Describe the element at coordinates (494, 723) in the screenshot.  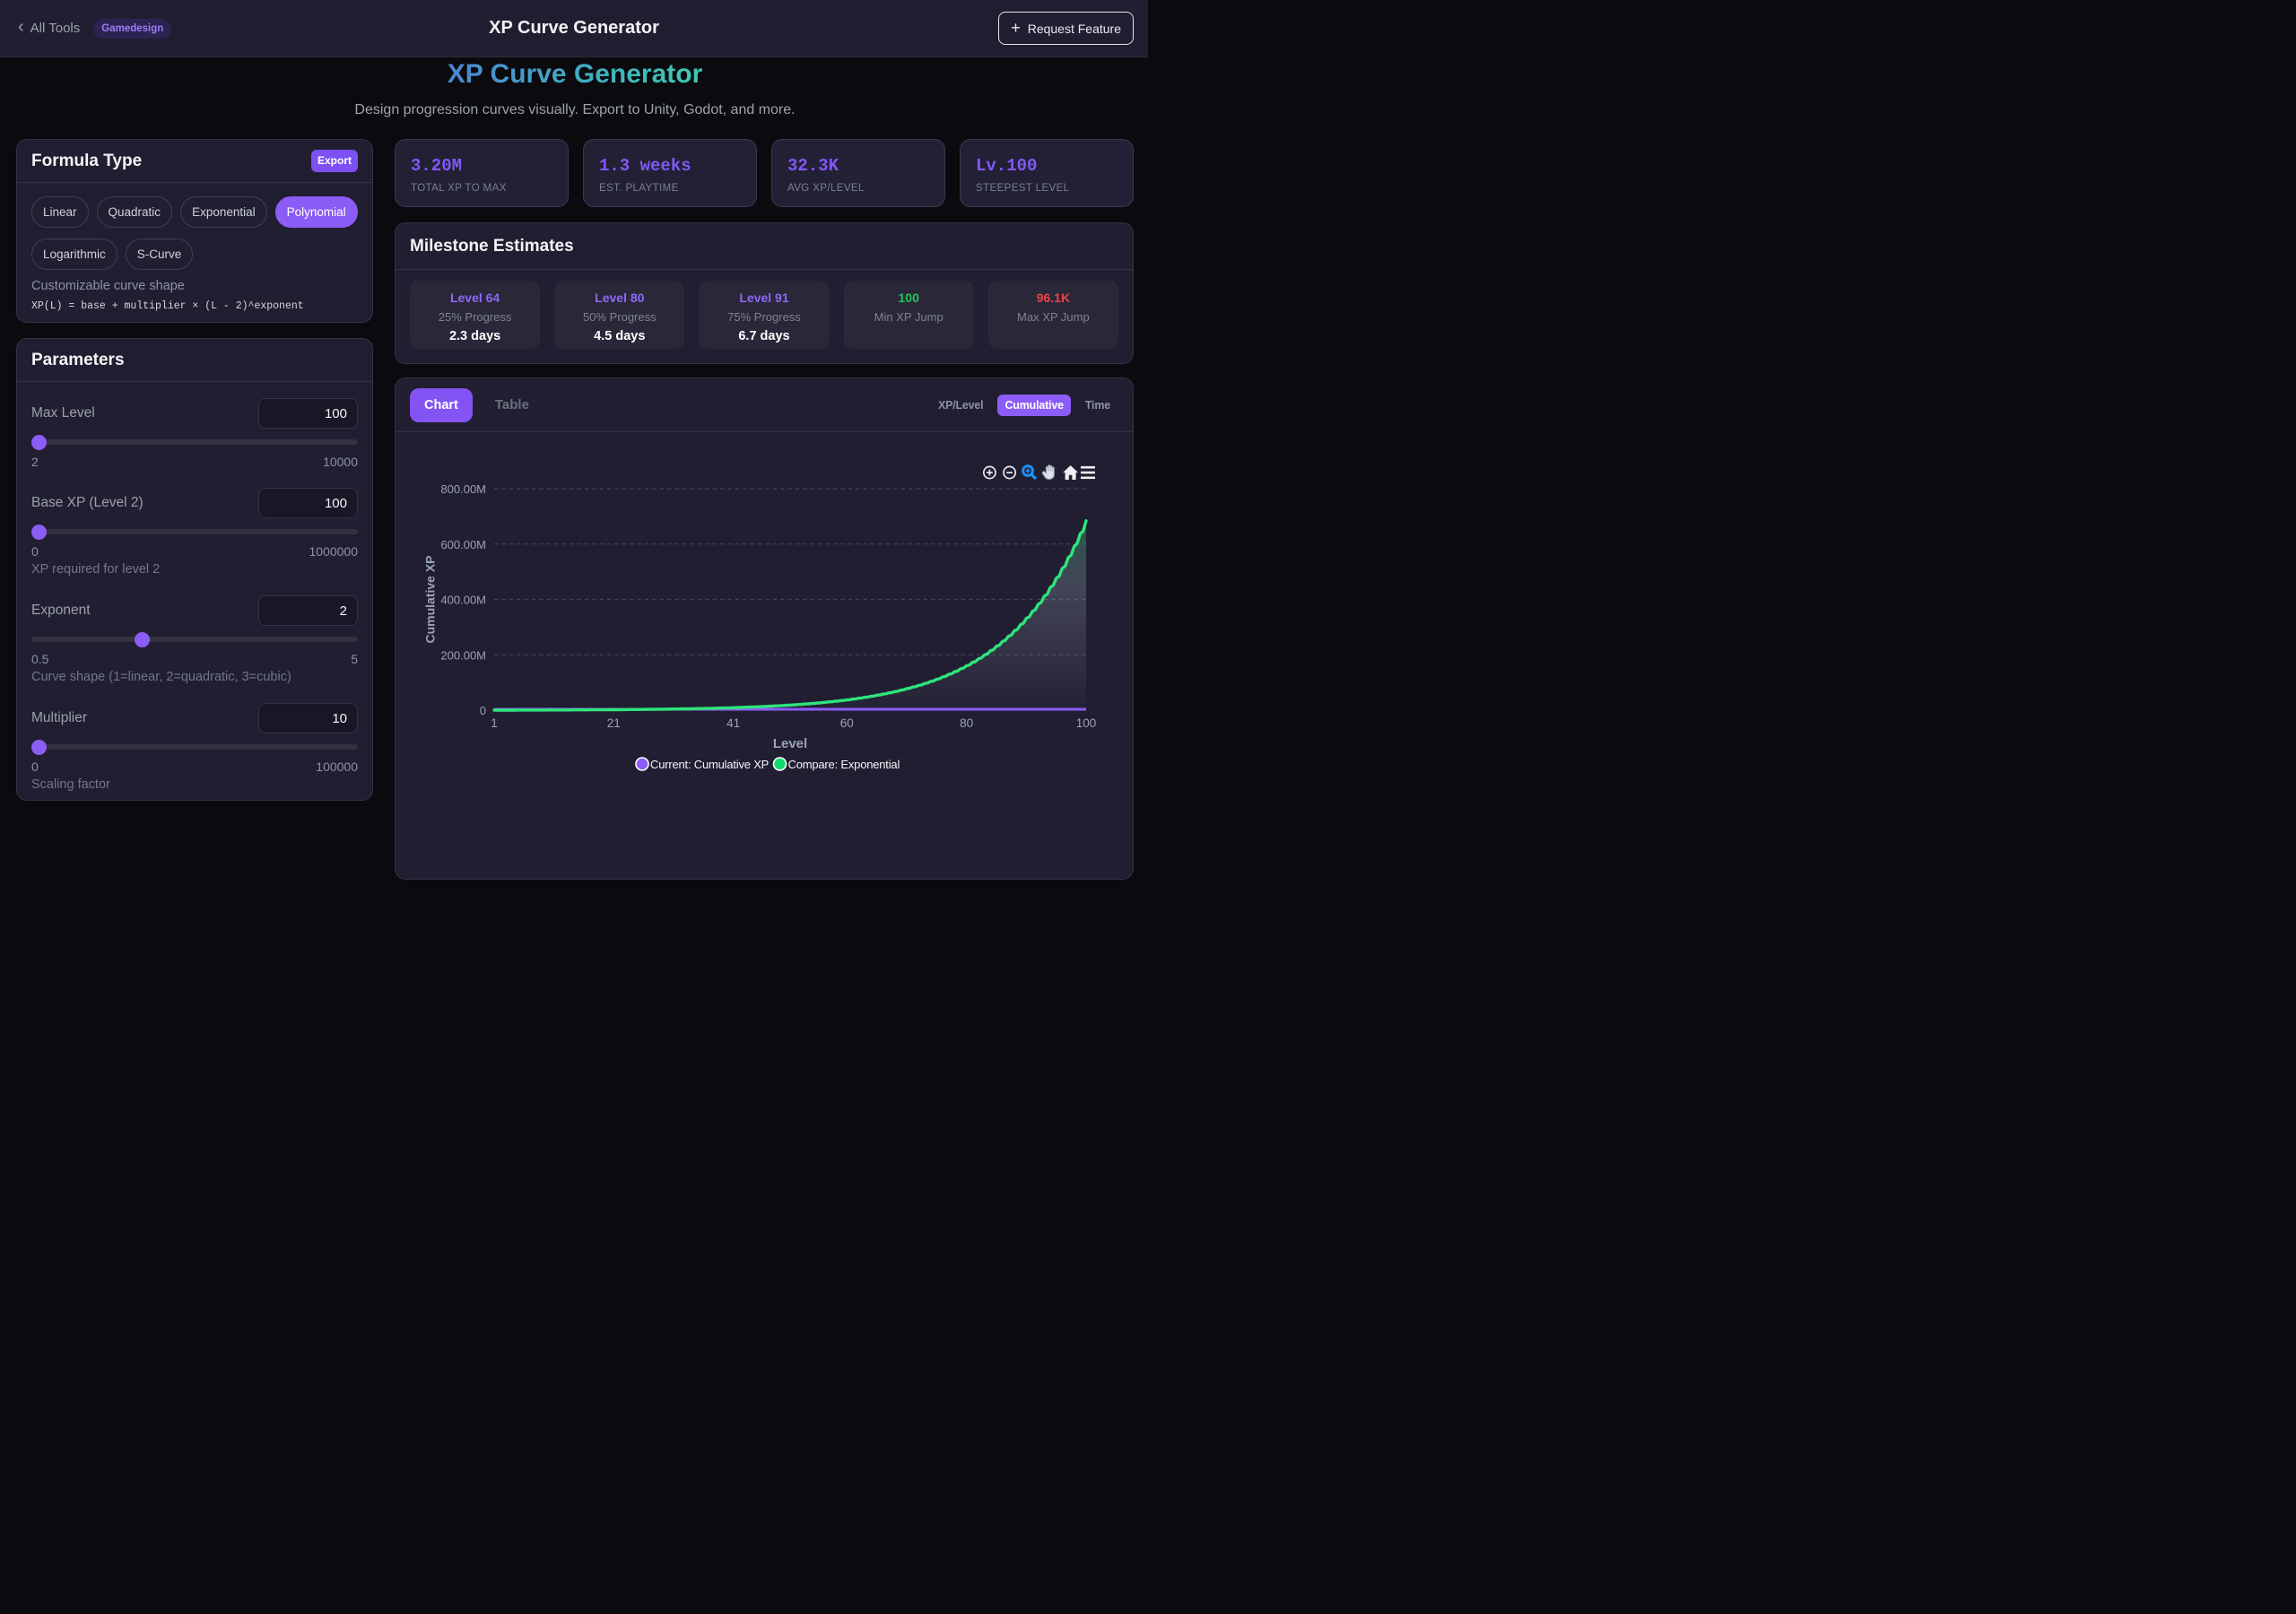
I see `svg-text: 1` at that location.